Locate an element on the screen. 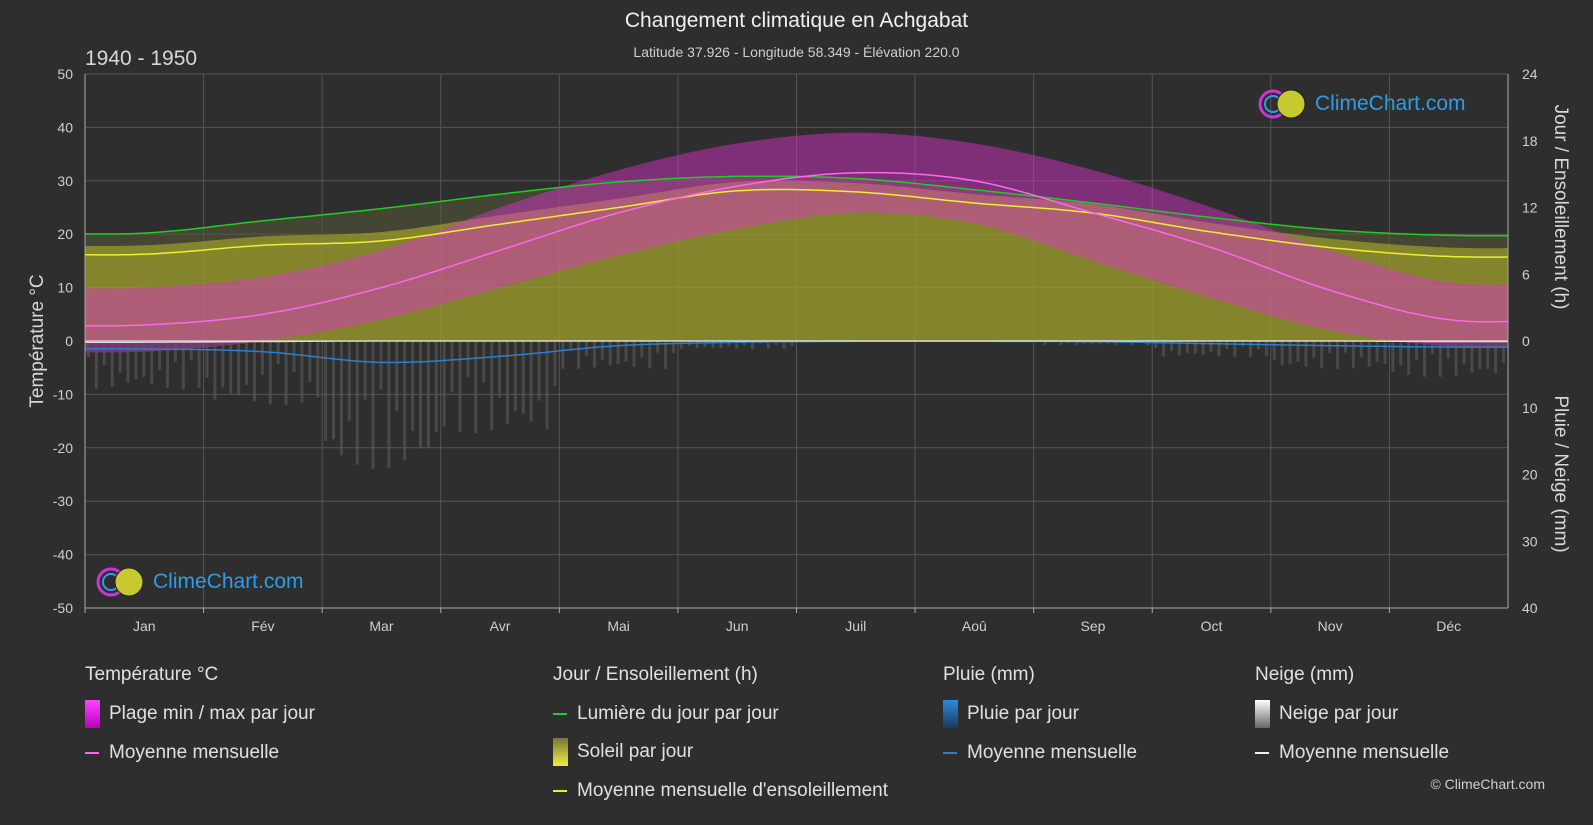 Image resolution: width=1593 pixels, height=825 pixels. legend-temp-range: Plage min / max par jour is located at coordinates (200, 714).